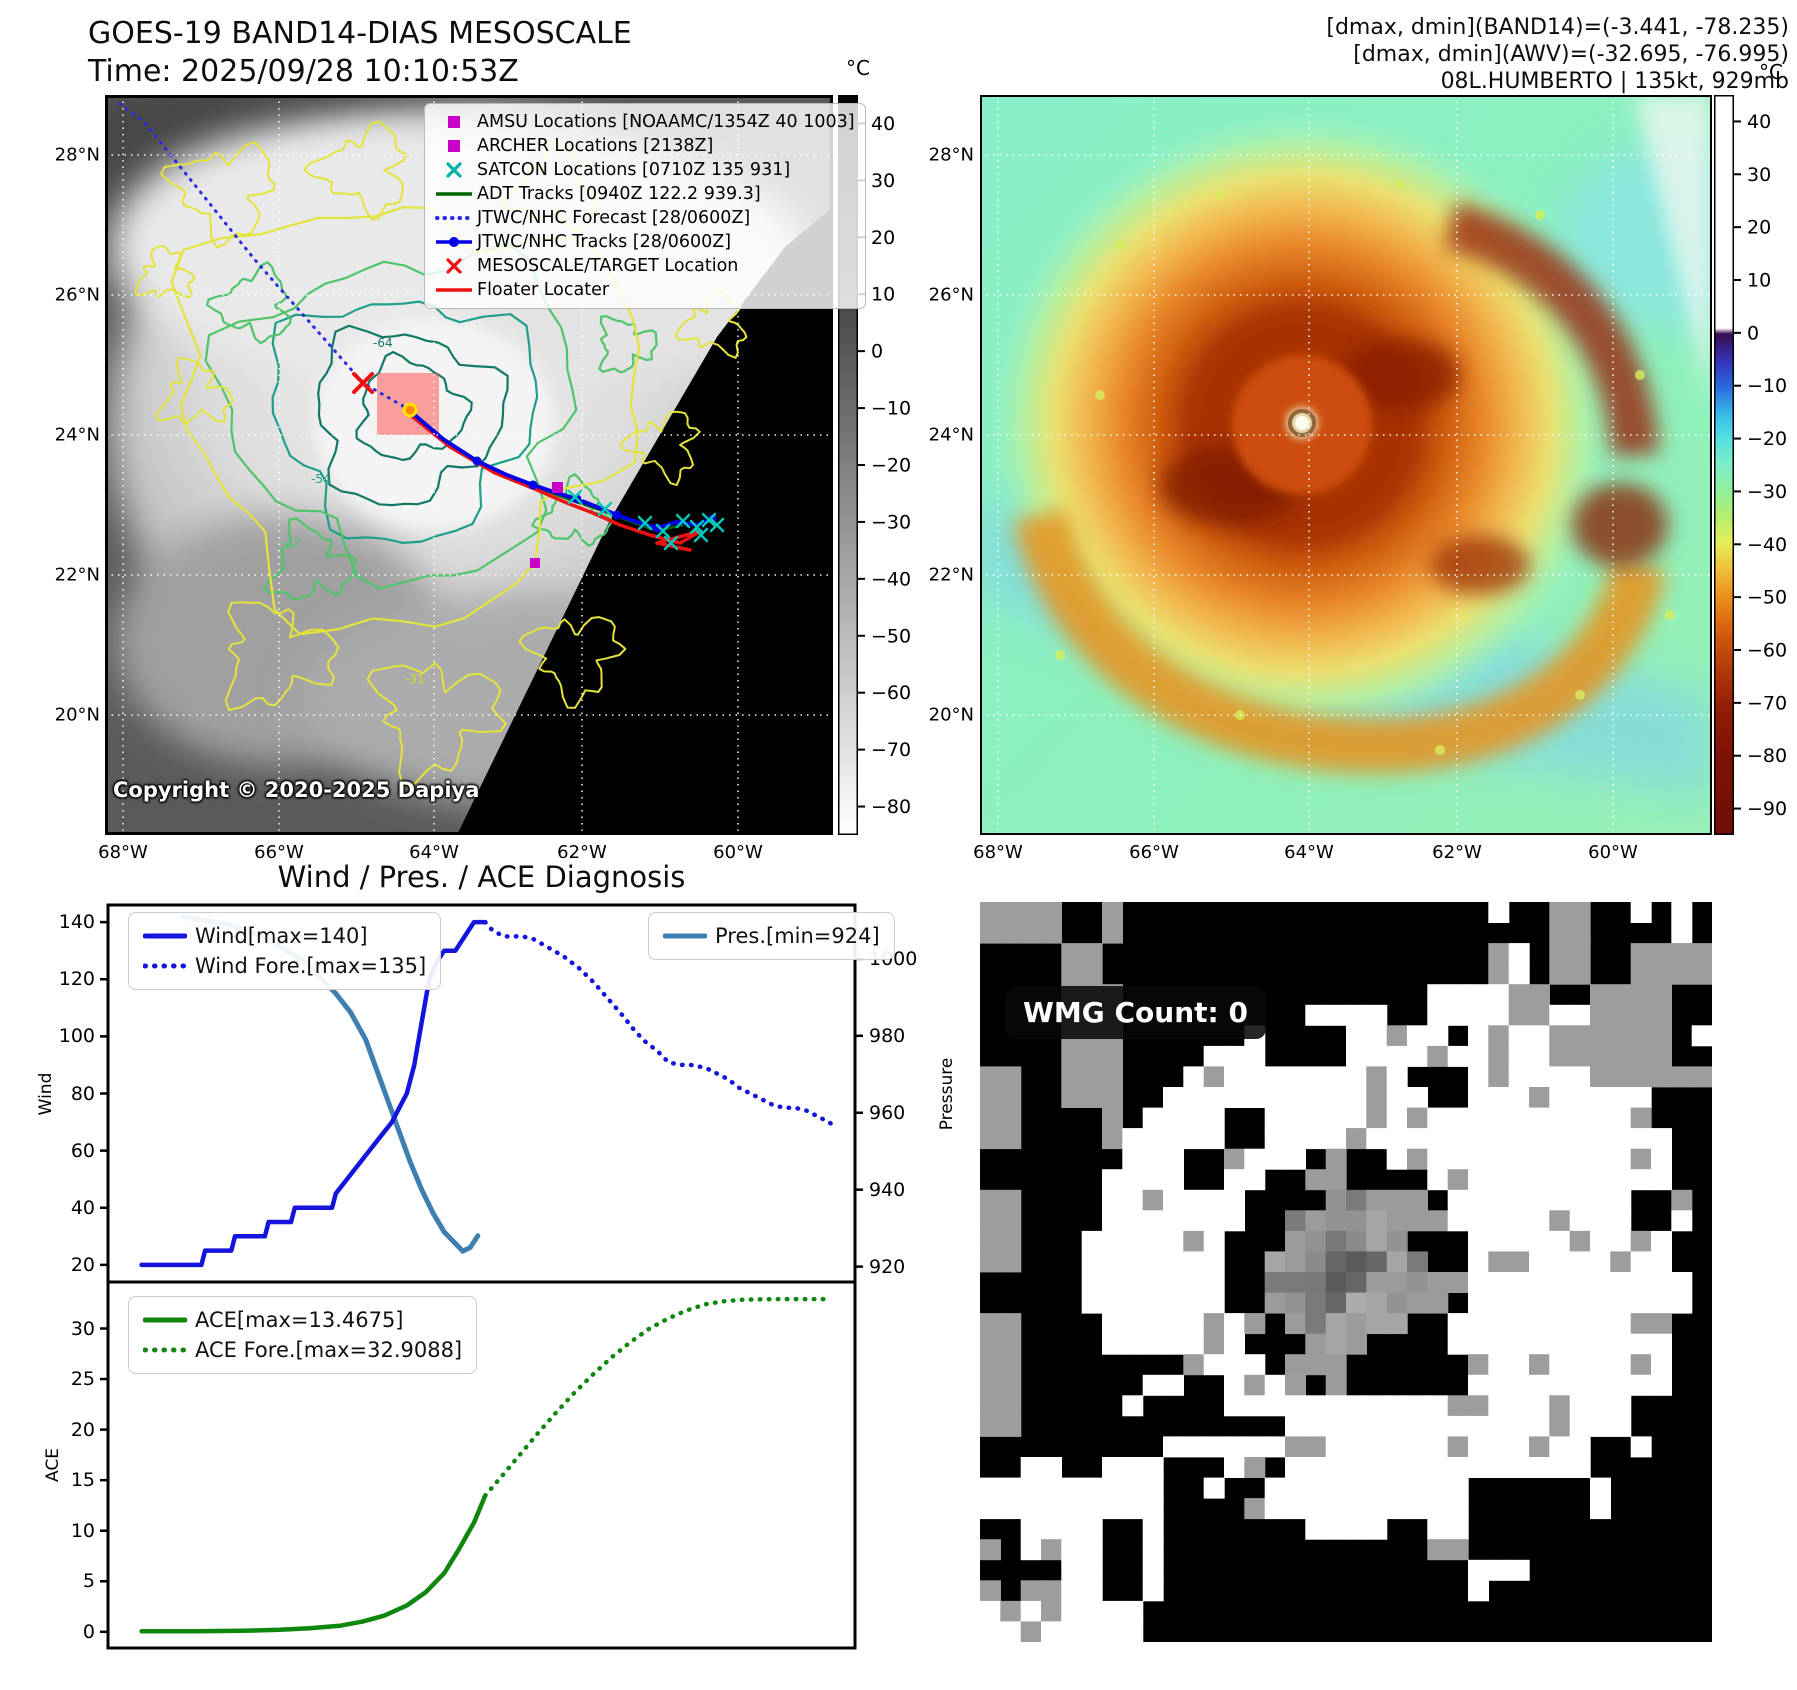  I want to click on chart-legend-item: Pres.[min=924], so click(771, 936).